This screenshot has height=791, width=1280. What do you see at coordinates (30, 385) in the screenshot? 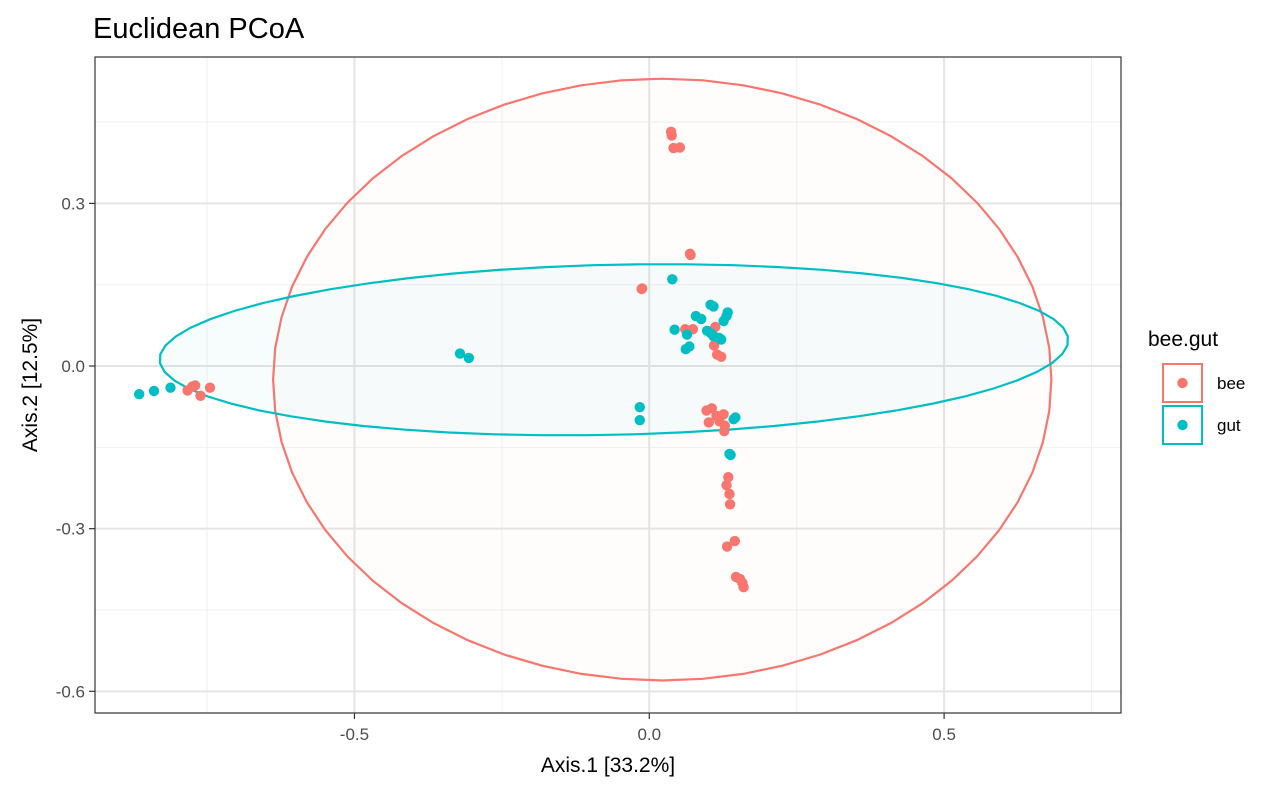
I see `y-axis-label: Axis.2 [12.5%]` at bounding box center [30, 385].